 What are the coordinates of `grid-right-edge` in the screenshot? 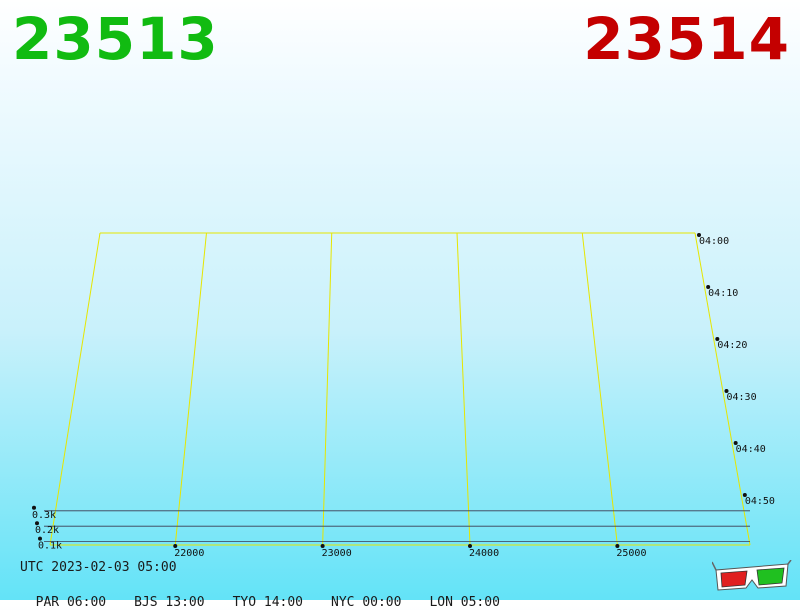 It's located at (722, 389).